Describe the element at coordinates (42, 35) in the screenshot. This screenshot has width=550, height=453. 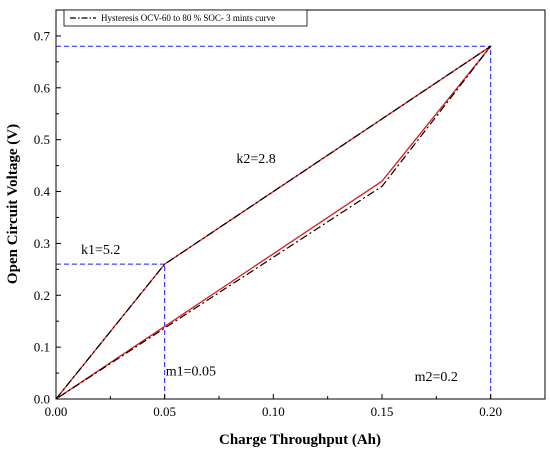
I see `y-tick-label: 0.7` at that location.